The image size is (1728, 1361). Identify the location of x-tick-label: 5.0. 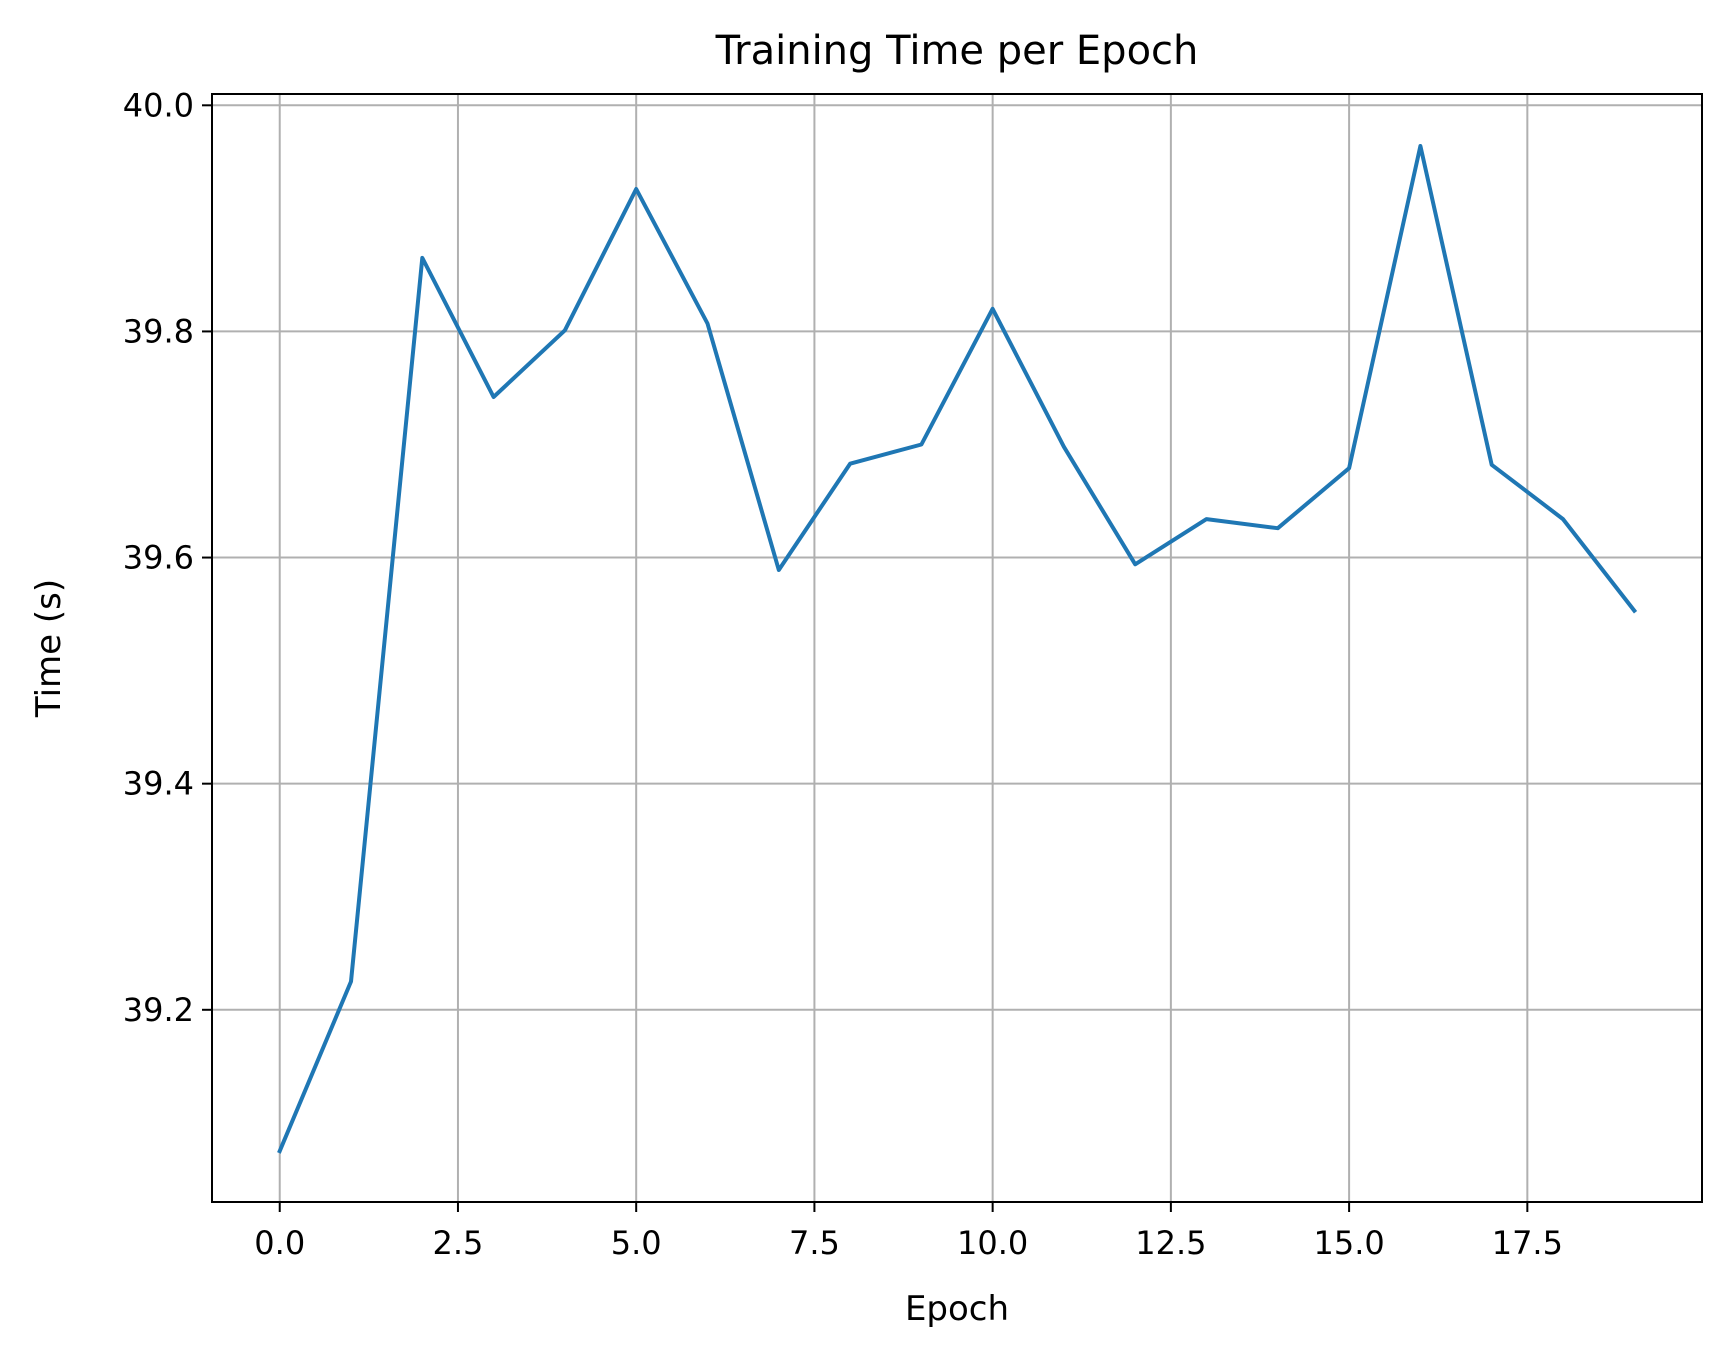
(636, 1243).